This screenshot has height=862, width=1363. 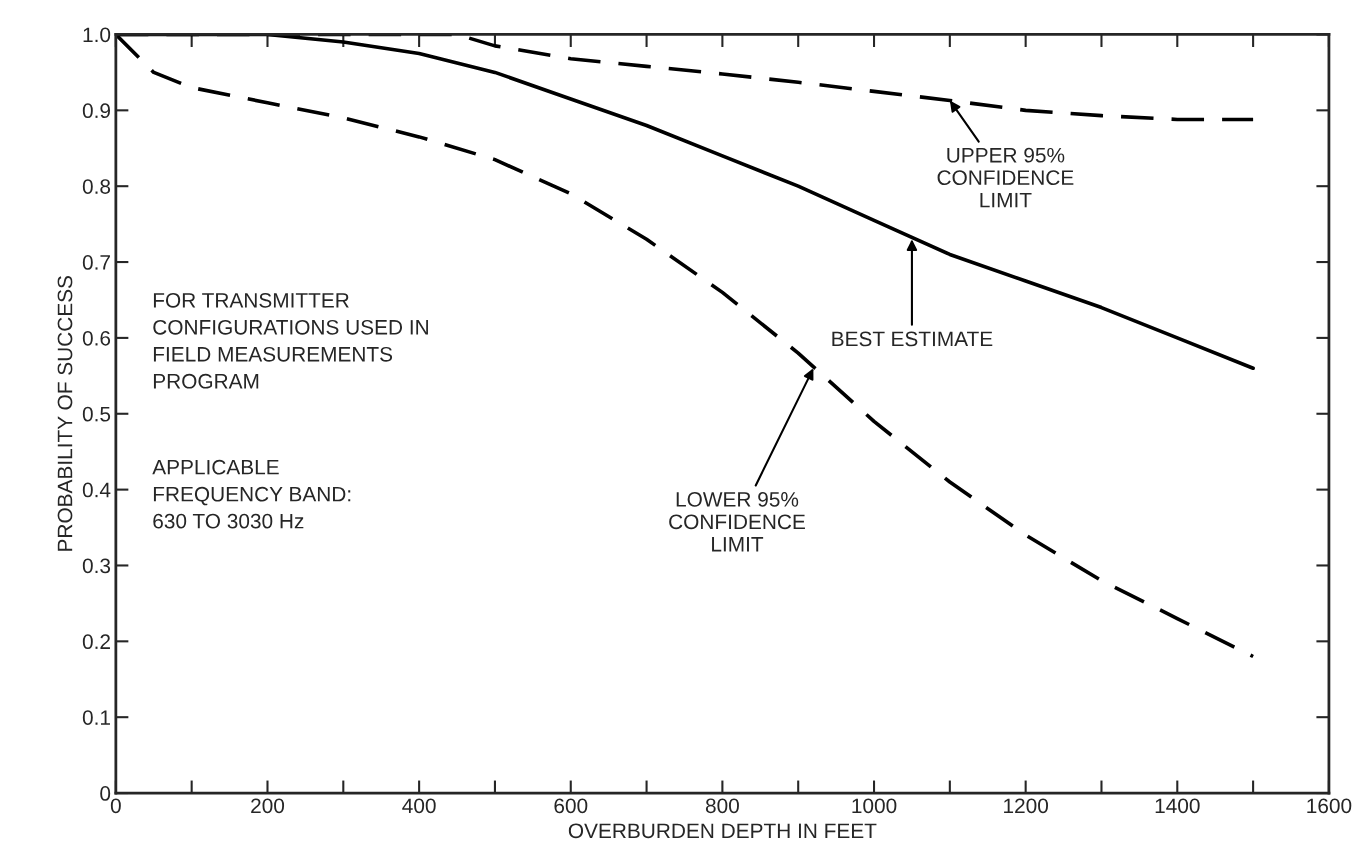 What do you see at coordinates (251, 494) in the screenshot?
I see `annotation: APPLICABLE FREQUENCY BAND: 630 TO 3030 Hz` at bounding box center [251, 494].